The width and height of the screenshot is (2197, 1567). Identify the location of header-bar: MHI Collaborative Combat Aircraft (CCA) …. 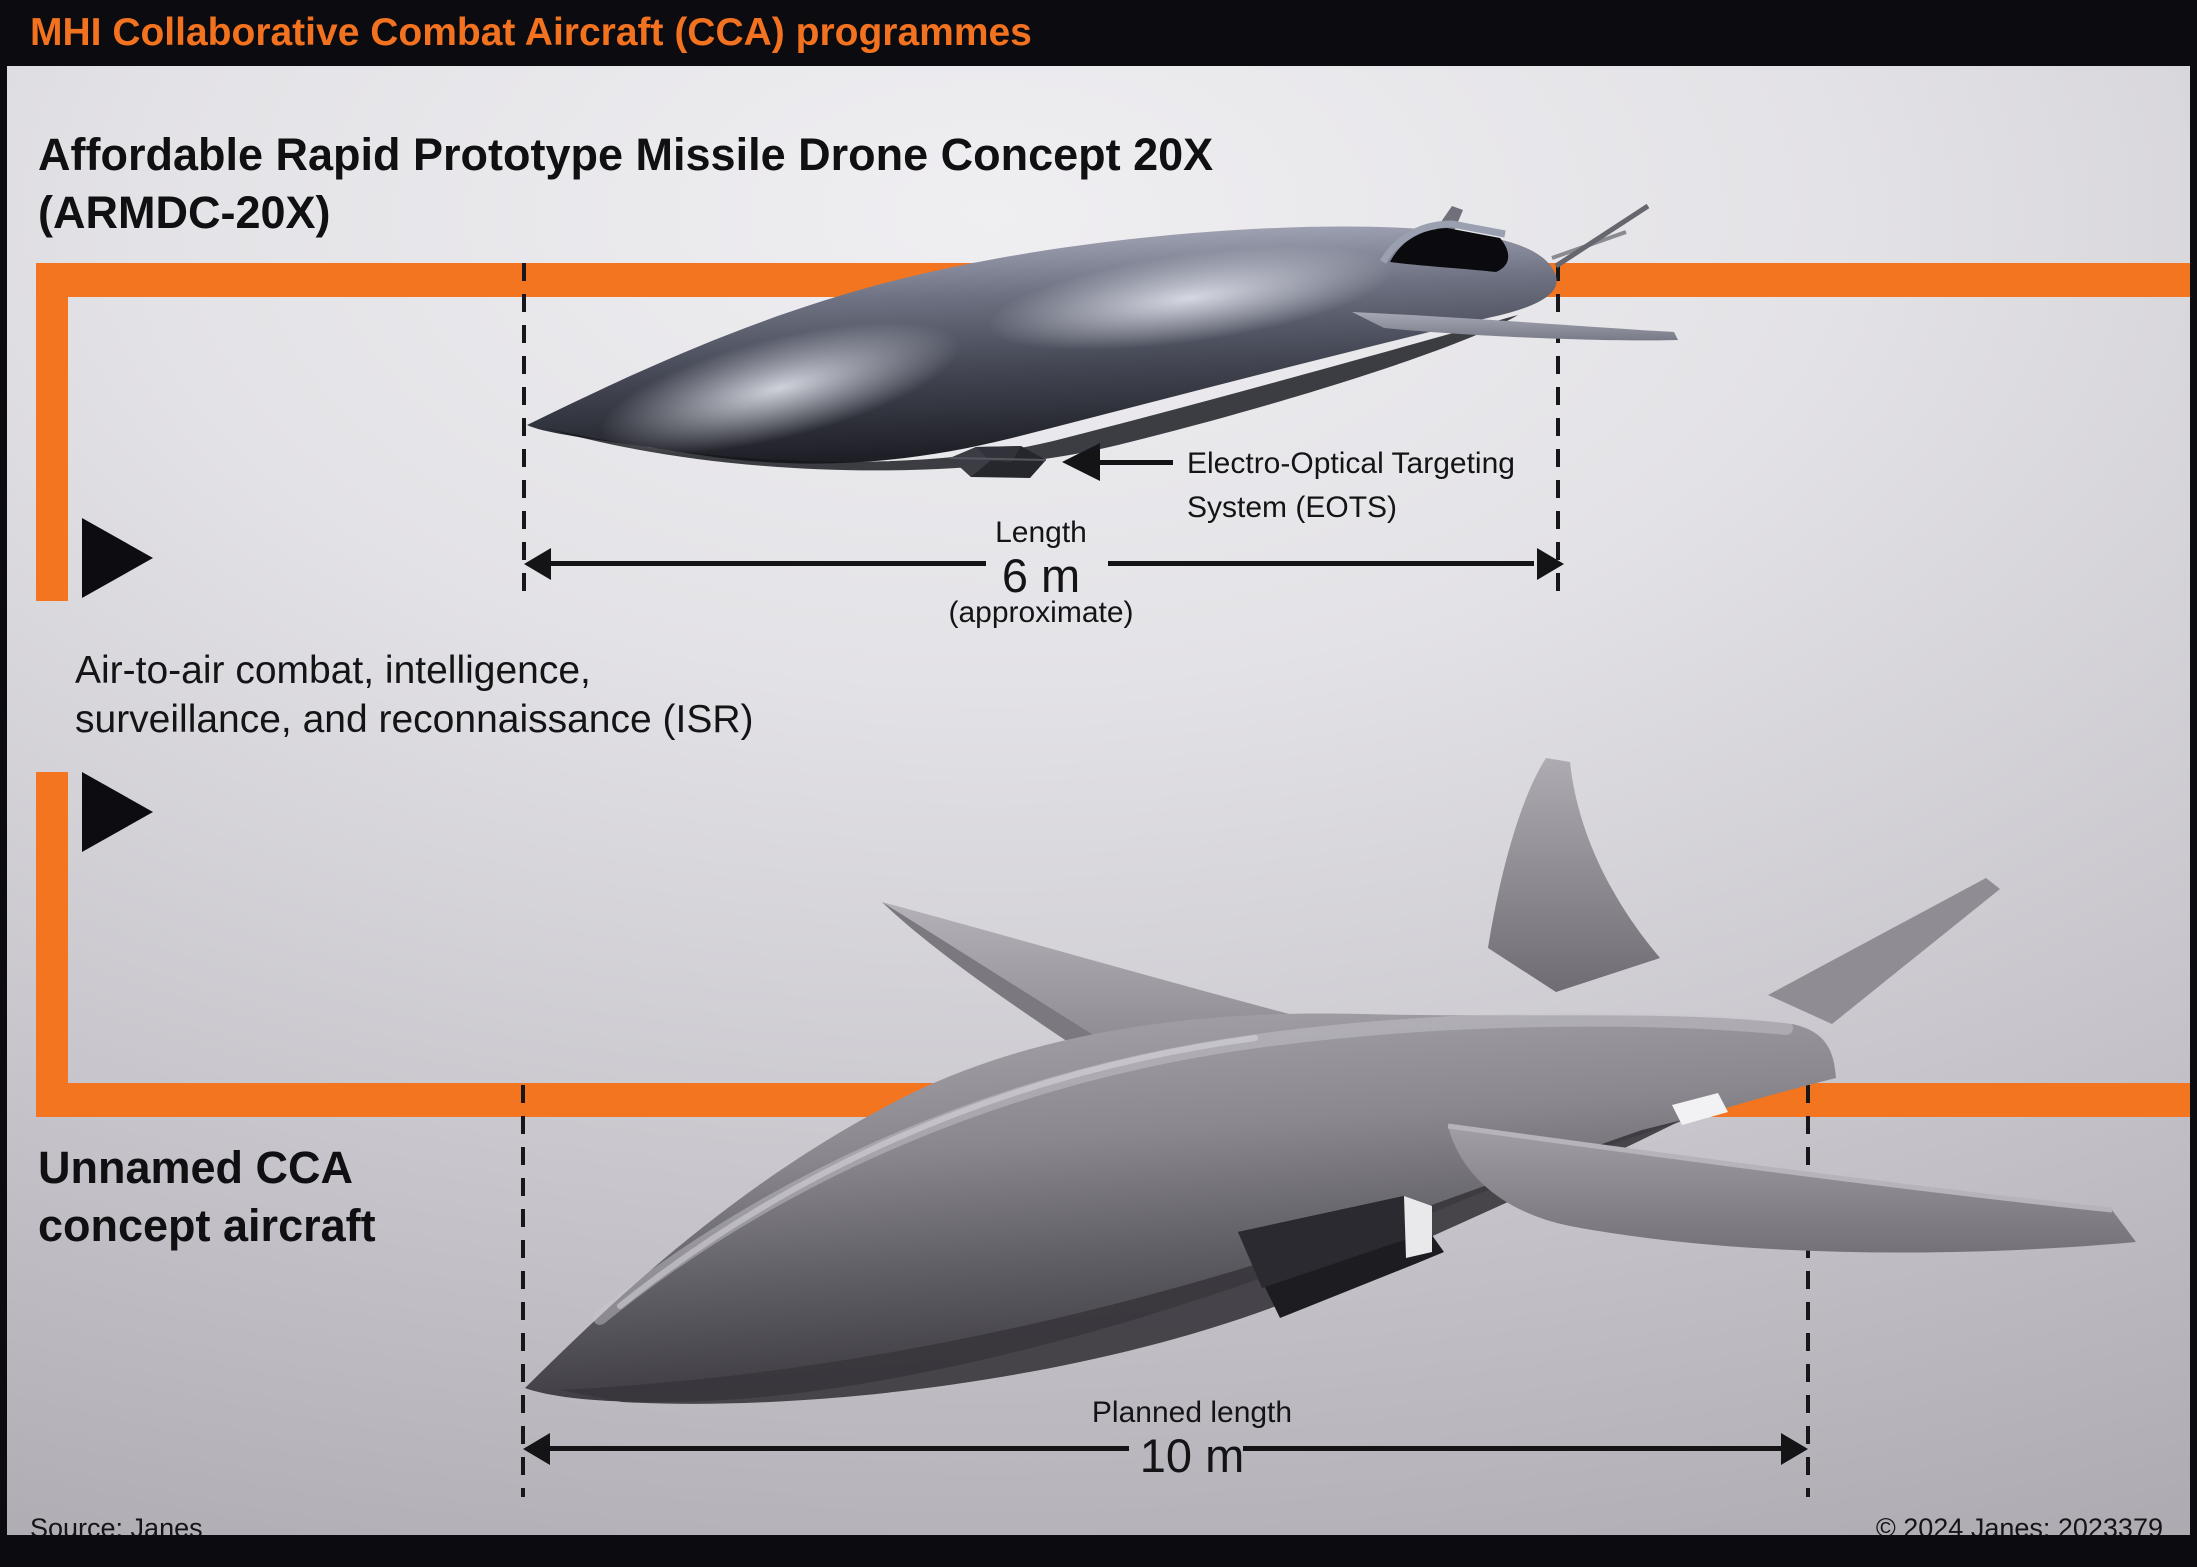
(1098, 33).